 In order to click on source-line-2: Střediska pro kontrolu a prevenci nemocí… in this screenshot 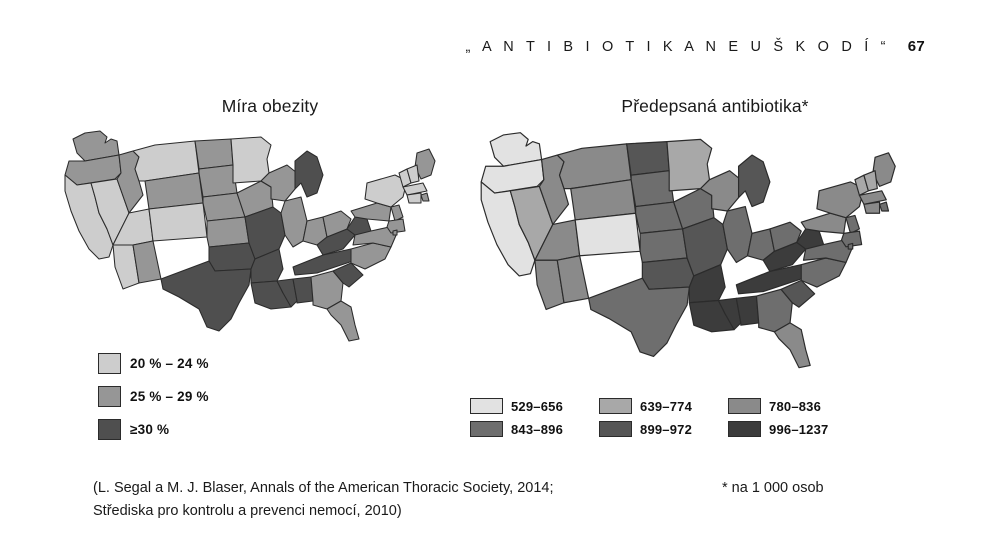, I will do `click(247, 510)`.